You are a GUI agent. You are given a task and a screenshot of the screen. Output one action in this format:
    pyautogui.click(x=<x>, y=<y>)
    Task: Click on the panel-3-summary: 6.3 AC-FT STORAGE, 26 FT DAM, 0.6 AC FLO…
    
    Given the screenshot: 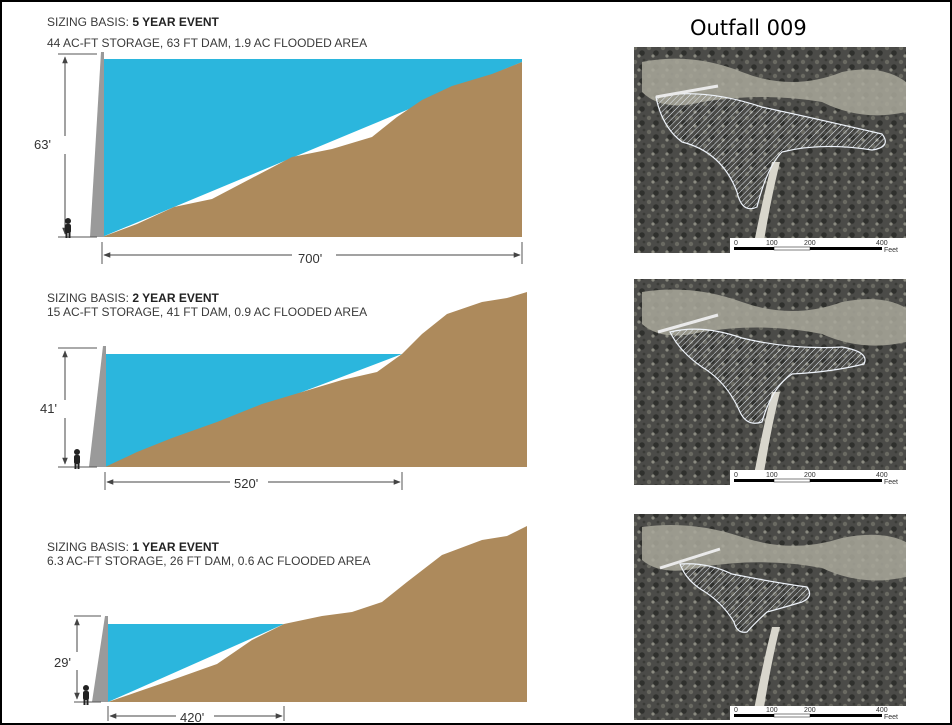 What is the action you would take?
    pyautogui.click(x=208, y=561)
    